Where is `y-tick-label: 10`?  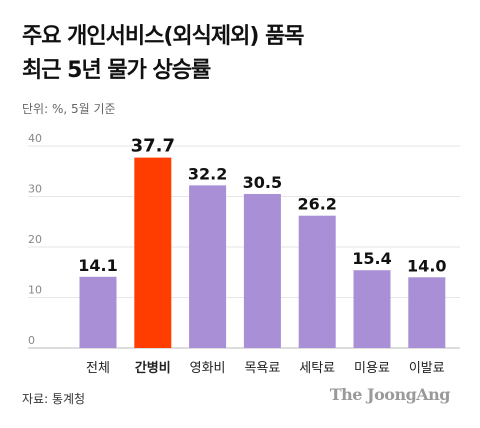
y-tick-label: 10 is located at coordinates (35, 290).